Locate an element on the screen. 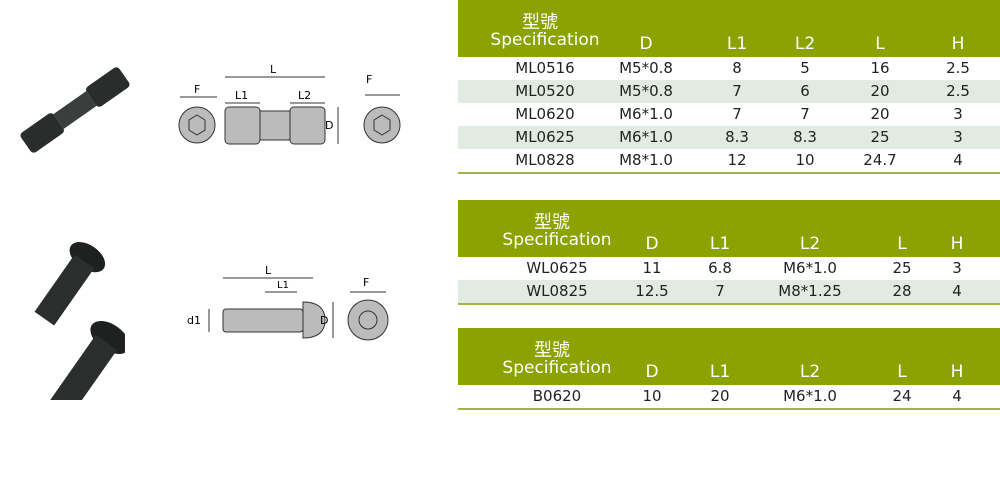 This screenshot has height=501, width=1000. table-cell: 28 is located at coordinates (902, 291).